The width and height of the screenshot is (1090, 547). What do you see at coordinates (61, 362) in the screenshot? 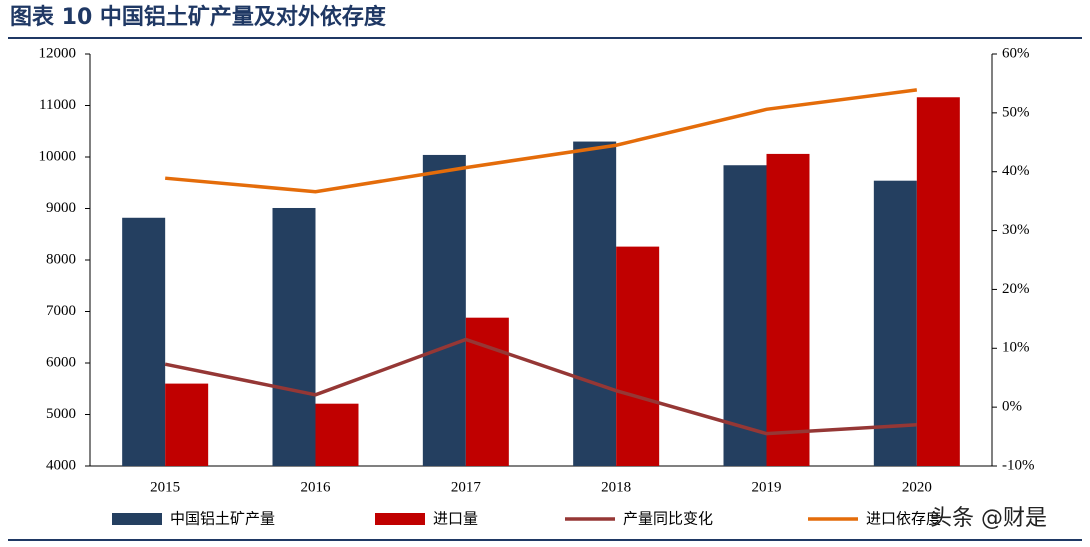
I see `y-tick-label: 6000` at bounding box center [61, 362].